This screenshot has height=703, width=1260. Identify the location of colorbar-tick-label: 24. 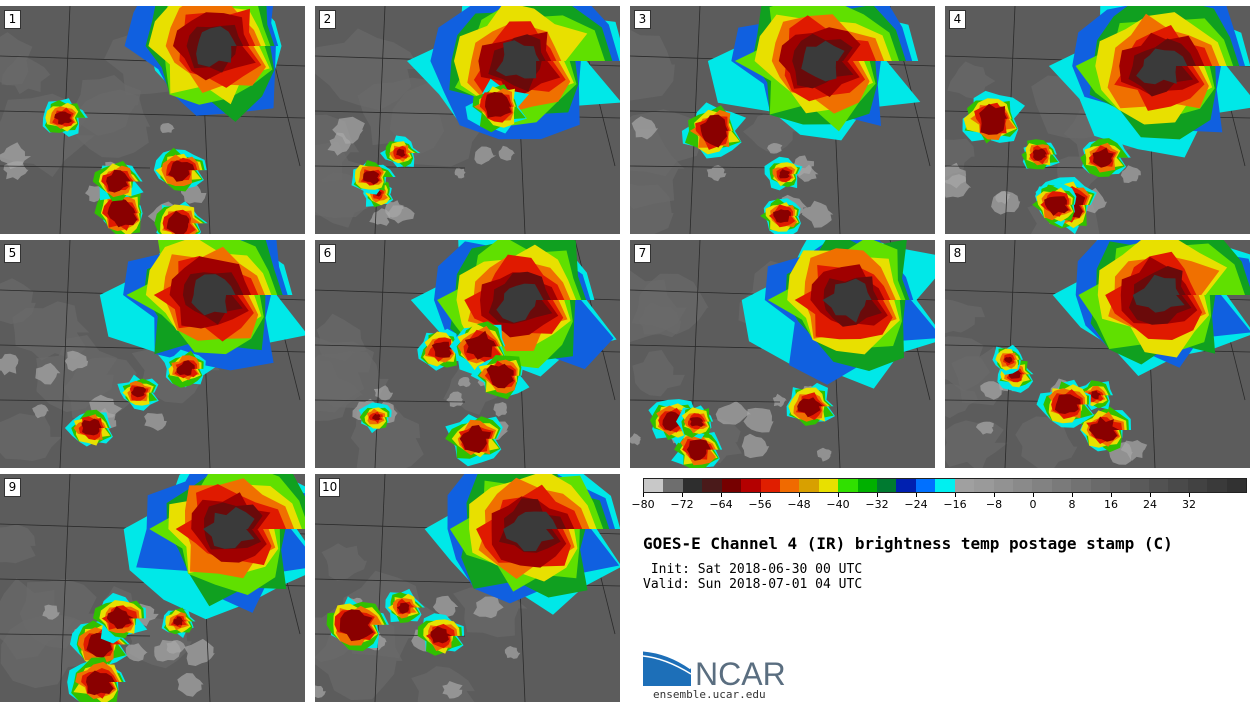
(1150, 504).